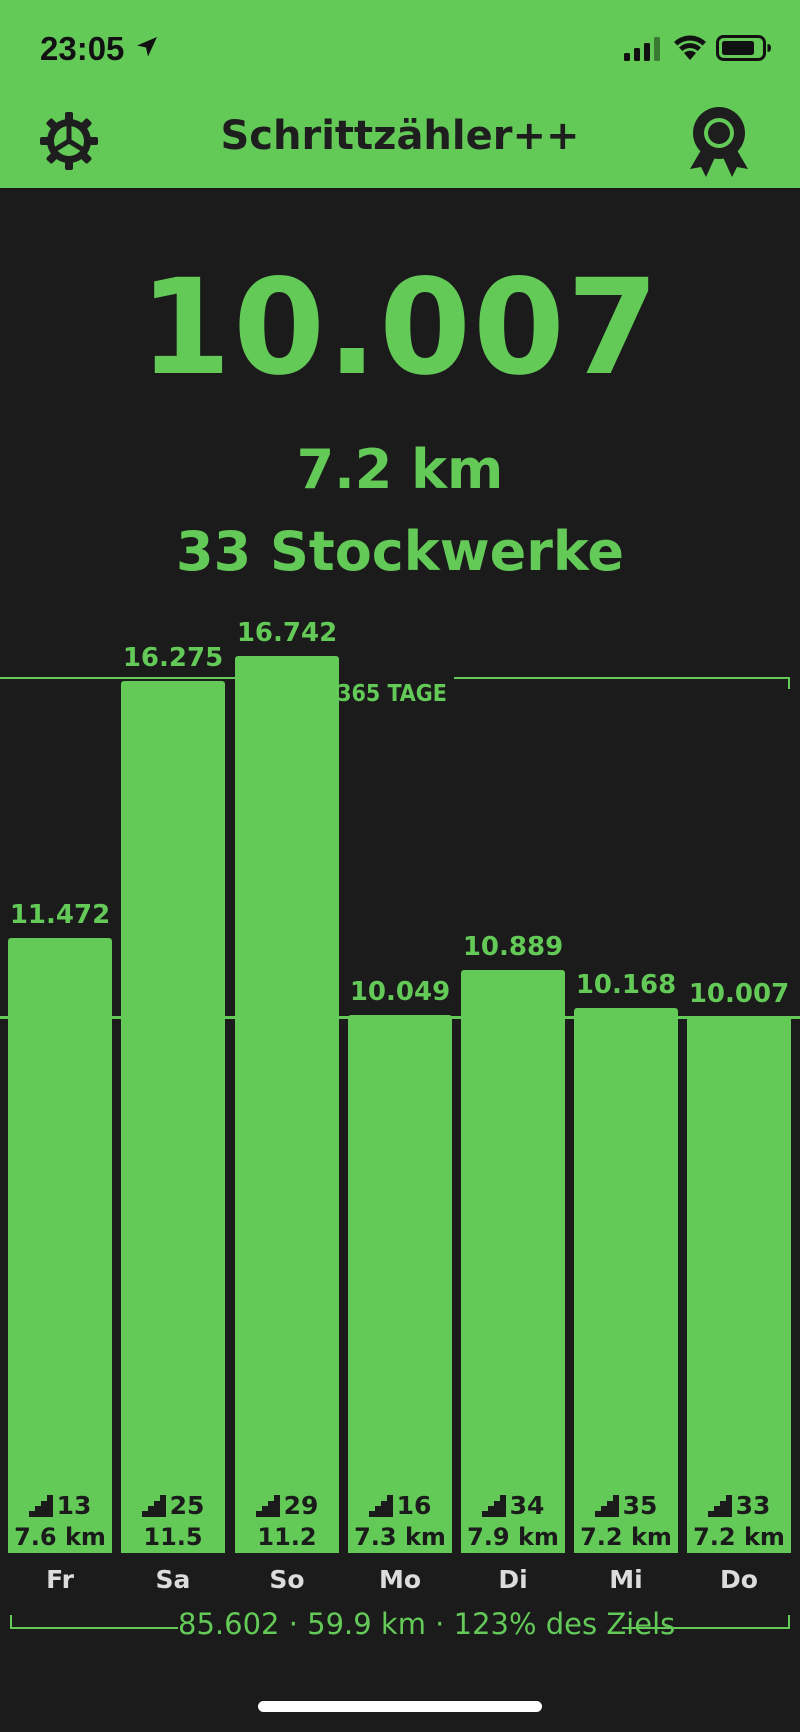 The width and height of the screenshot is (800, 1732). Describe the element at coordinates (69, 141) in the screenshot. I see `gear-icon` at that location.